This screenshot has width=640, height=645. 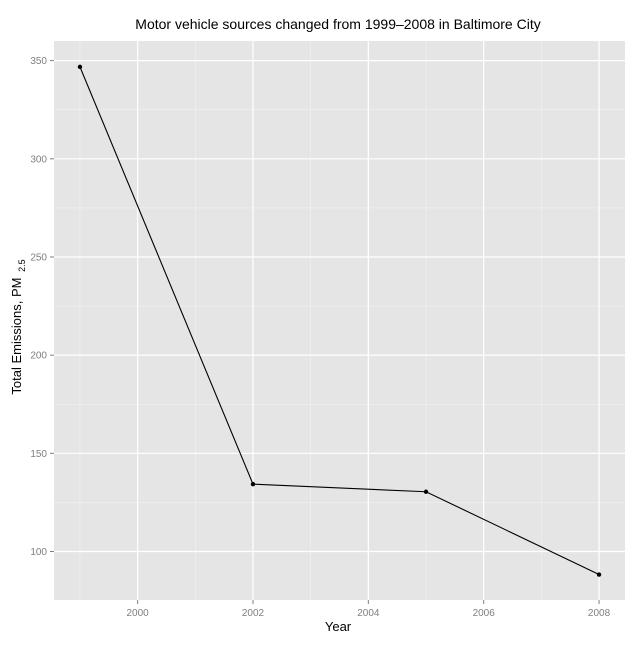 I want to click on y-axis-title: Total Emissions, PM 2.5, so click(x=18, y=326).